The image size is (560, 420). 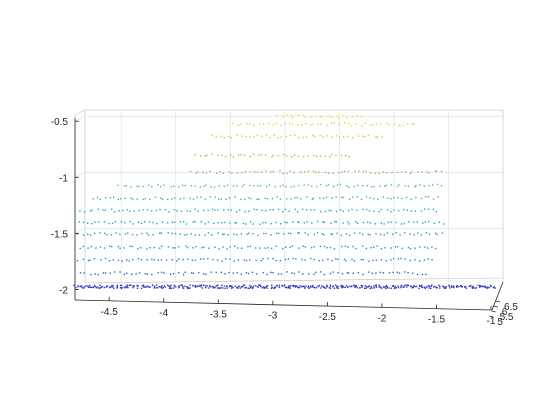 What do you see at coordinates (163, 313) in the screenshot?
I see `x-tick-label: -4` at bounding box center [163, 313].